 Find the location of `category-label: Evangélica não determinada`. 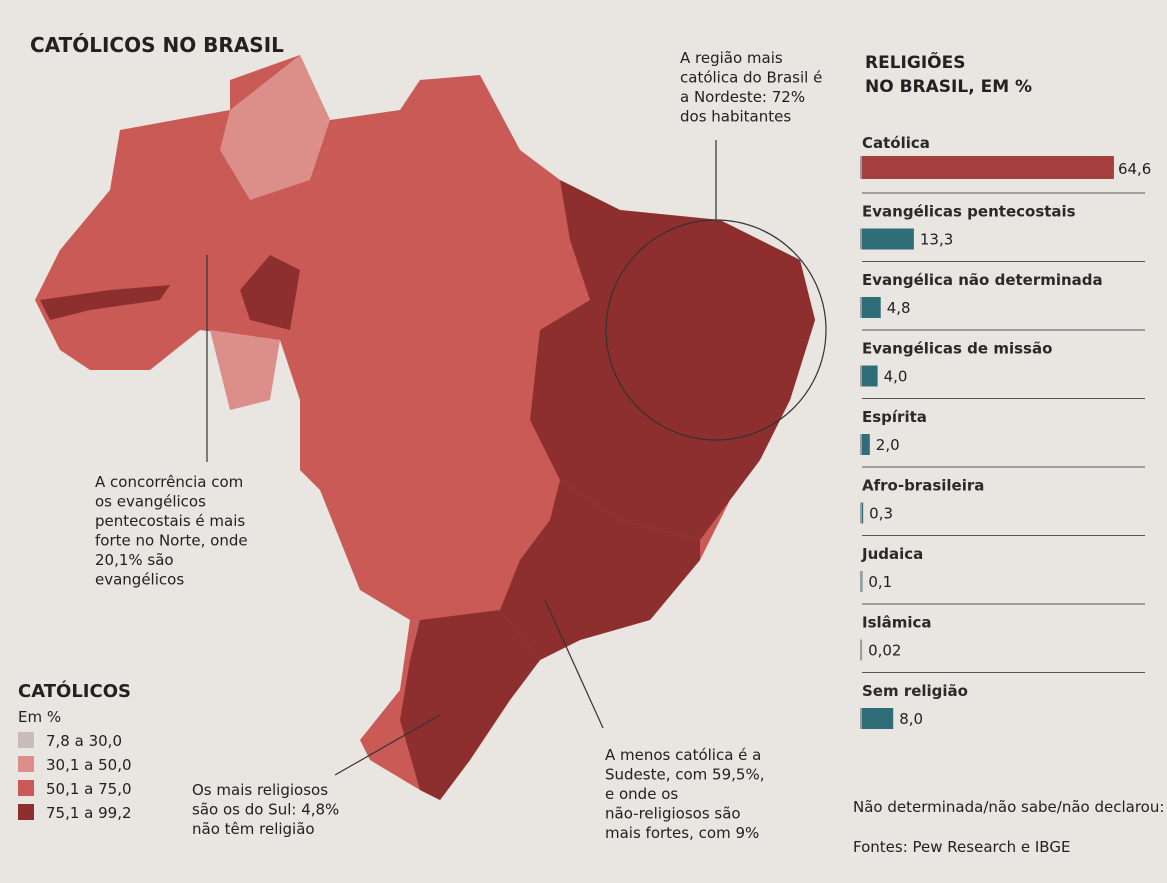

category-label: Evangélica não determinada is located at coordinates (982, 280).